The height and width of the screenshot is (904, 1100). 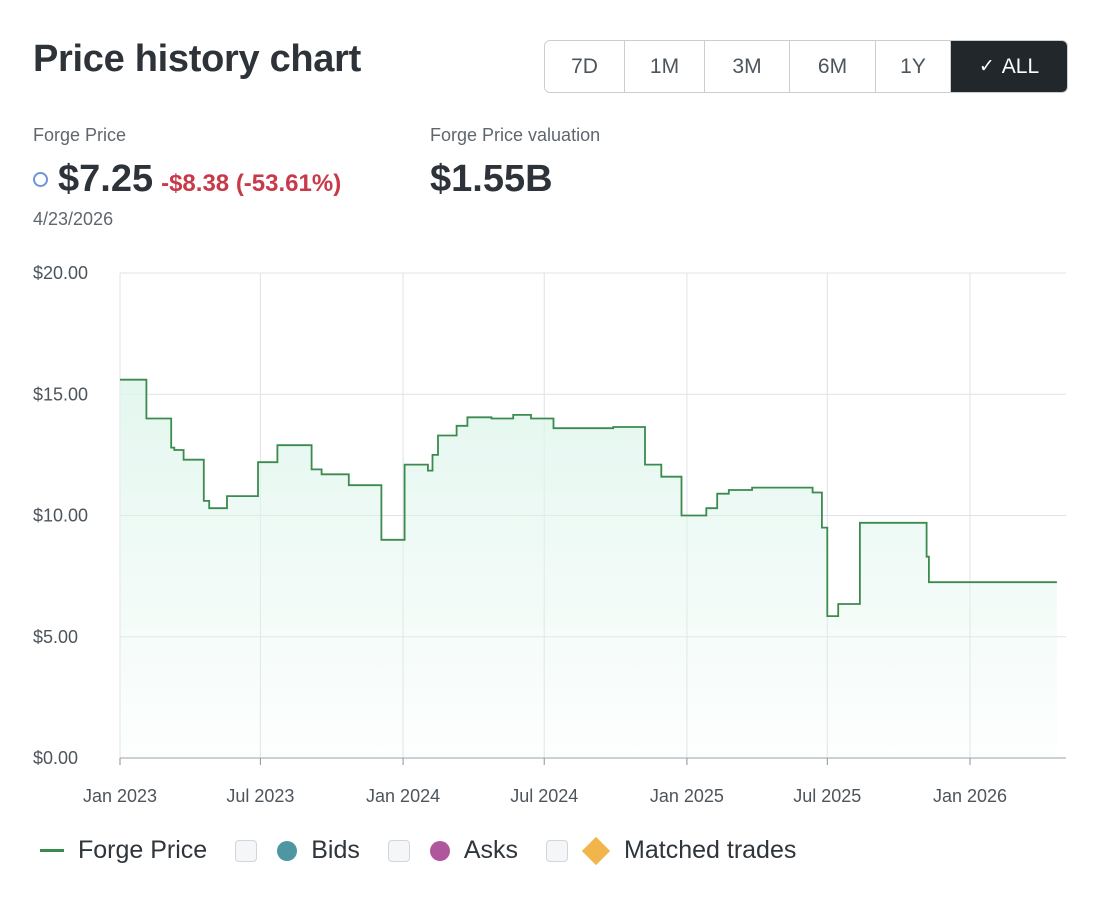 What do you see at coordinates (246, 850) in the screenshot?
I see `bids-checkbox` at bounding box center [246, 850].